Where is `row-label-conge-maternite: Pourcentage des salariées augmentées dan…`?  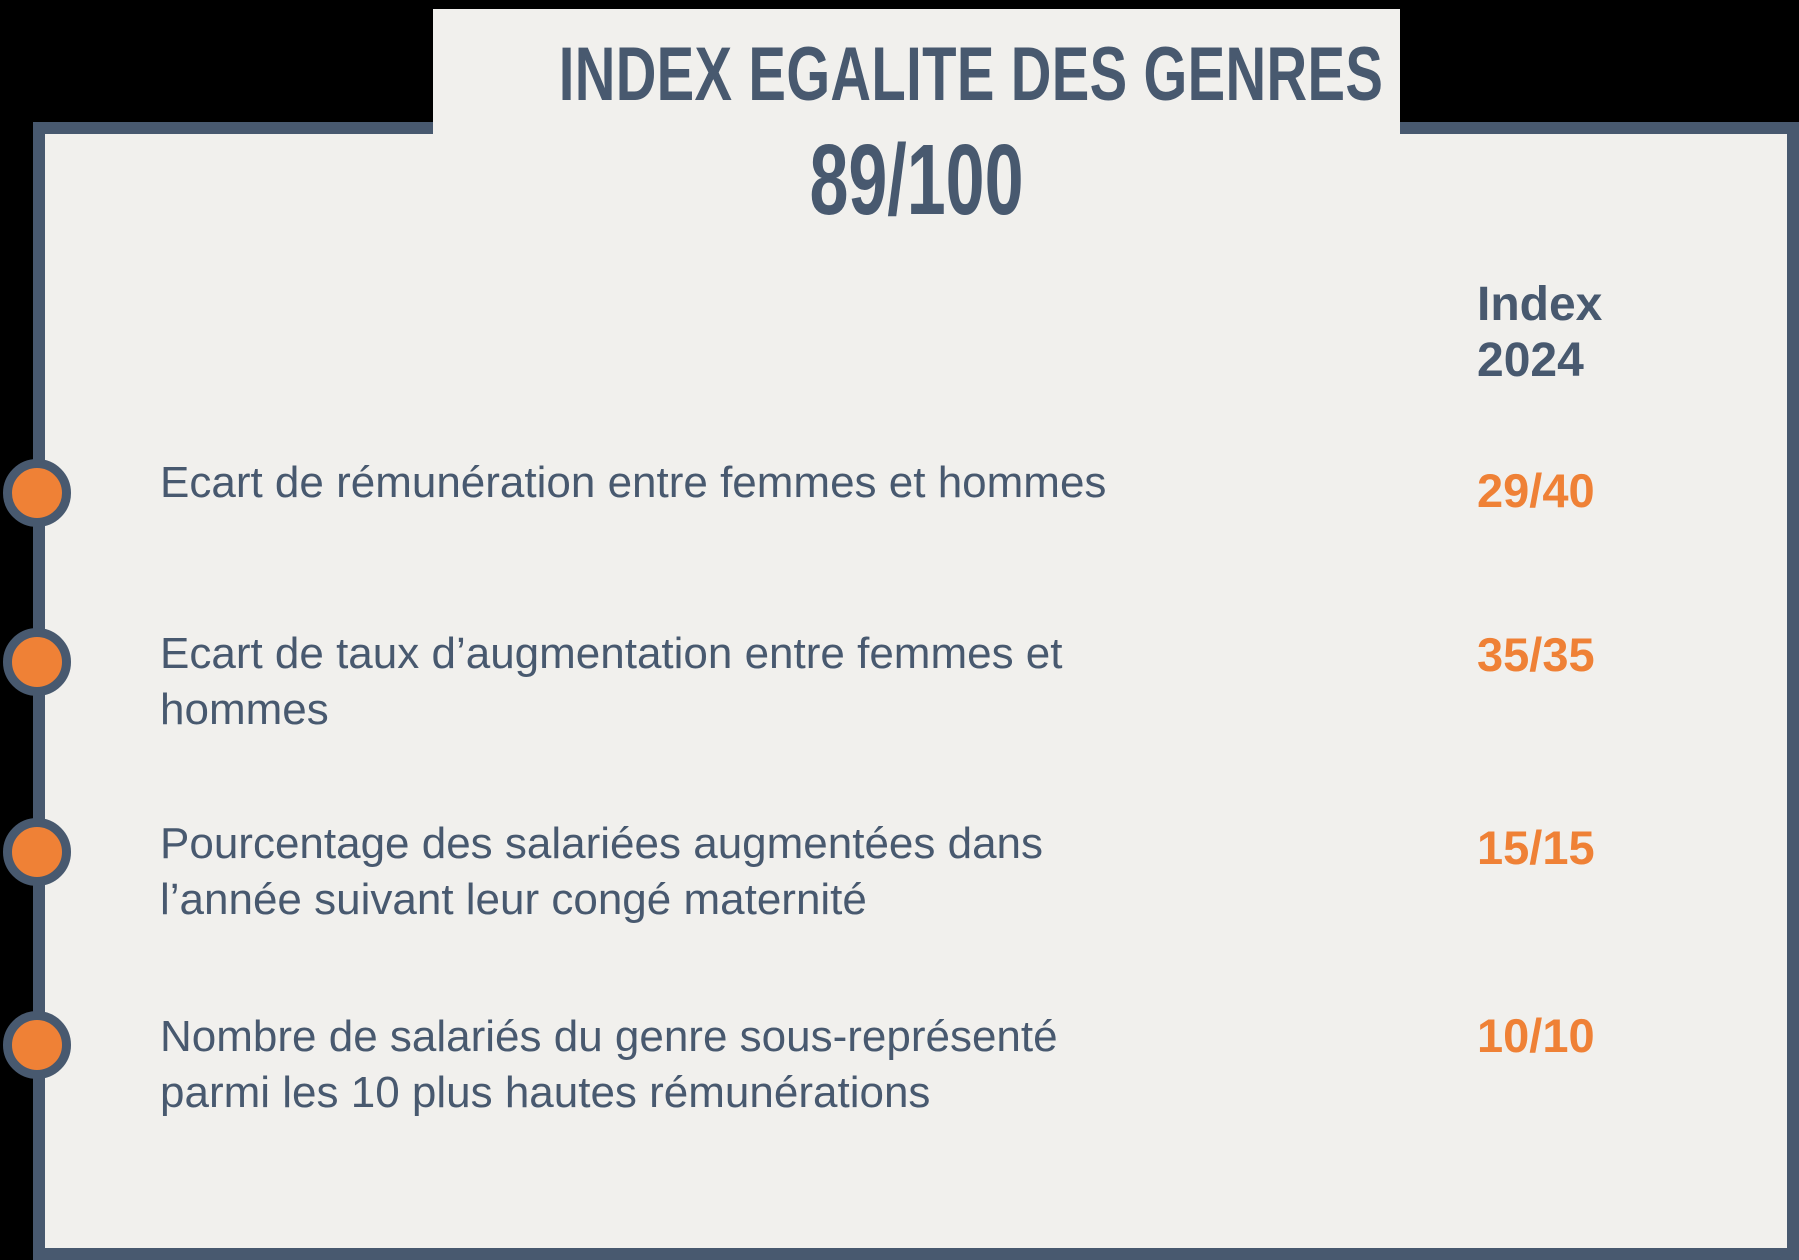 row-label-conge-maternite: Pourcentage des salariées augmentées dan… is located at coordinates (602, 871).